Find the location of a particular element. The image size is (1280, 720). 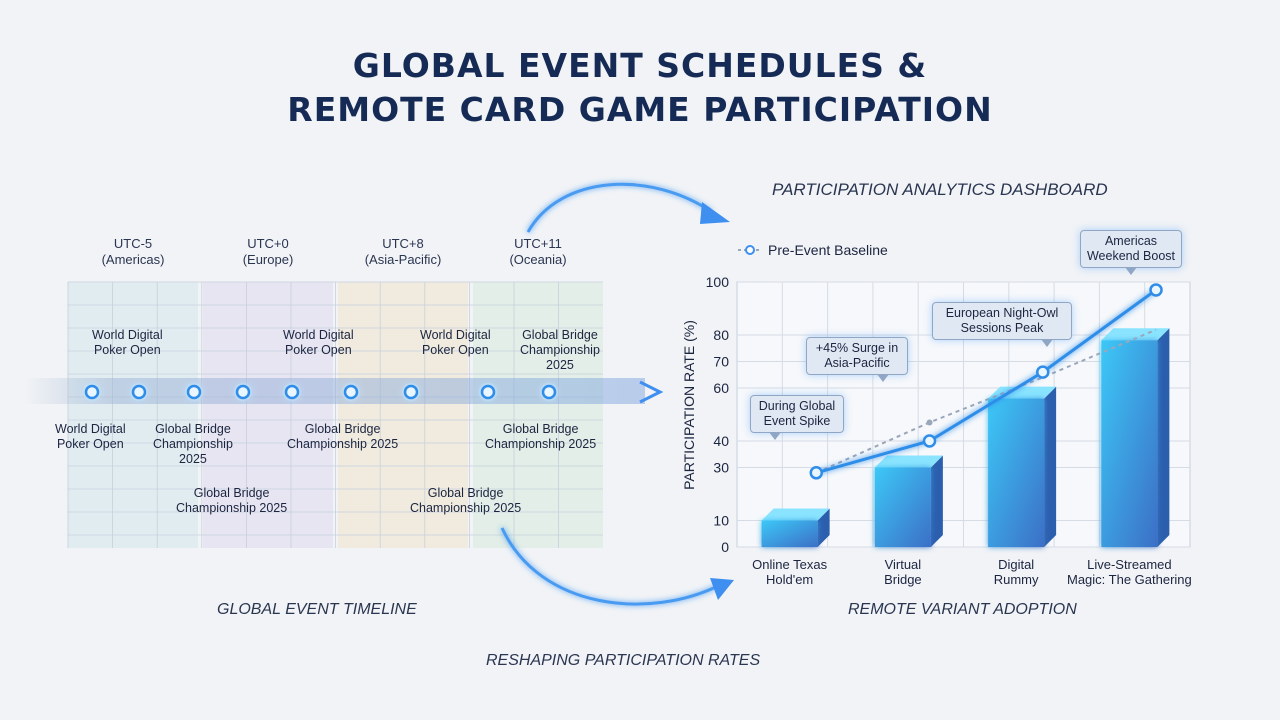

bottom-connector-arrow-icon is located at coordinates (722, 589).